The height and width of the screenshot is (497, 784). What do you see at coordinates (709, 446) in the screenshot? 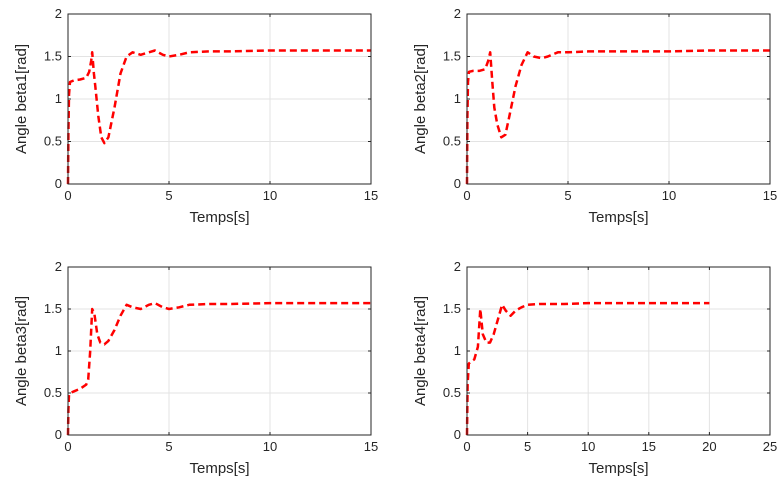
I see `x-tick-label: 20` at bounding box center [709, 446].